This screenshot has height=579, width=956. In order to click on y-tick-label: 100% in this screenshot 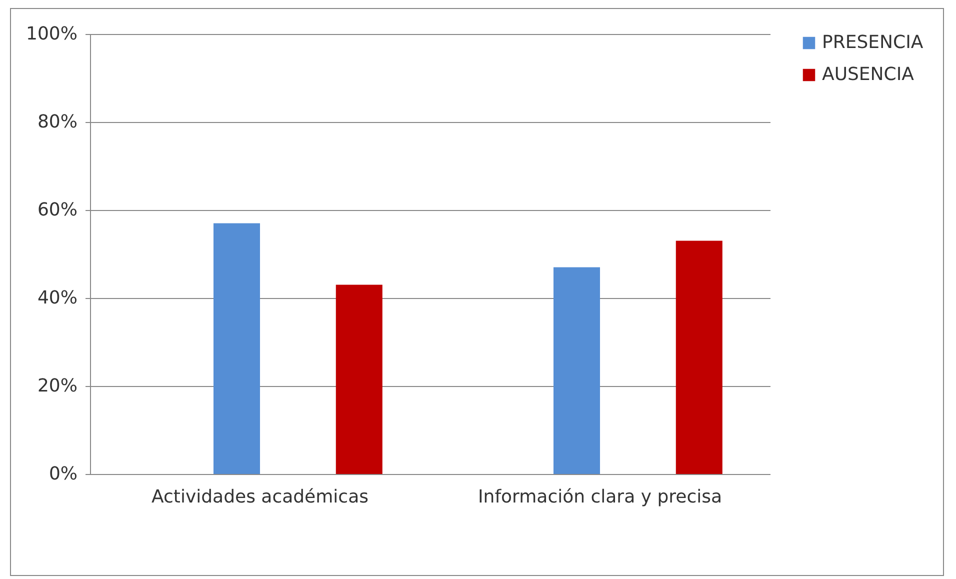, I will do `click(52, 34)`.